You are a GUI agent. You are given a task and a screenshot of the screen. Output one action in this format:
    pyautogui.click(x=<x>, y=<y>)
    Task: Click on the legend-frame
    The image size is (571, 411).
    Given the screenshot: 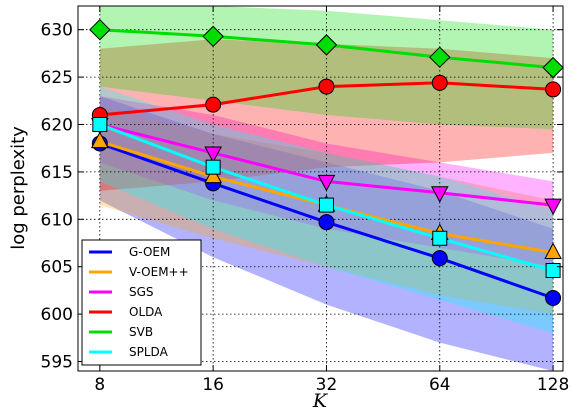 What is the action you would take?
    pyautogui.click(x=141, y=302)
    